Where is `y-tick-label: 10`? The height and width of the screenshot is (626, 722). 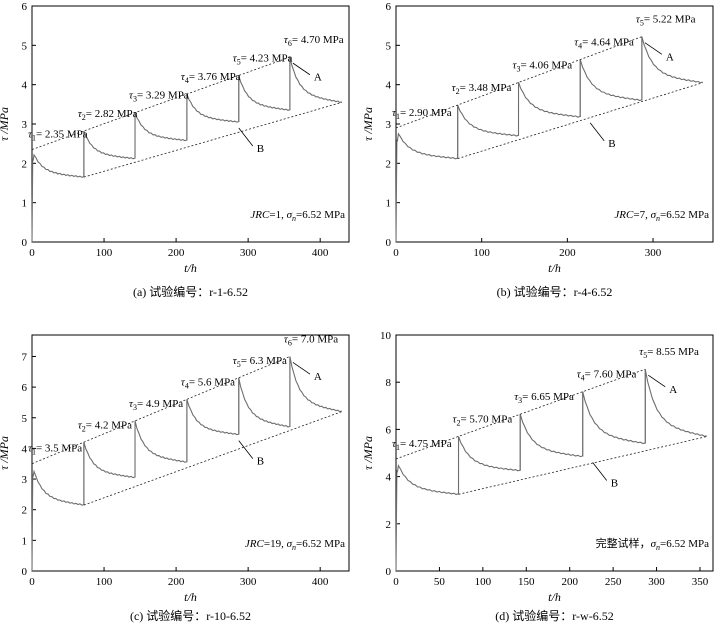 y-tick-label: 10 is located at coordinates (386, 336).